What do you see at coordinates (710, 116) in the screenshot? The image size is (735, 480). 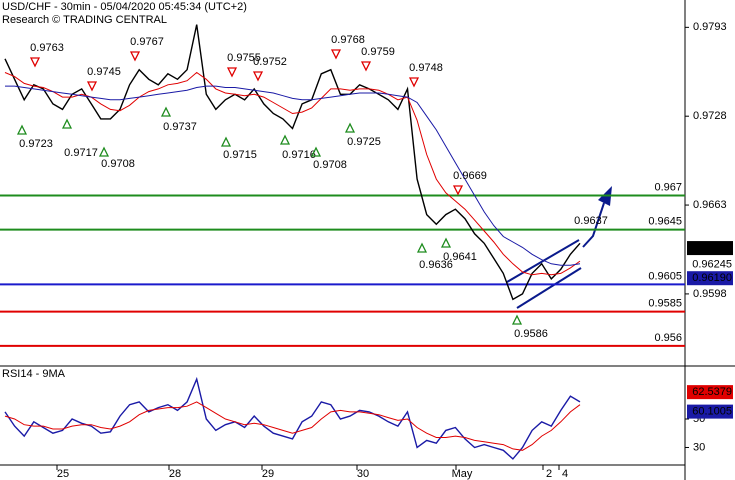 I see `y-tick-label: 0.9728` at bounding box center [710, 116].